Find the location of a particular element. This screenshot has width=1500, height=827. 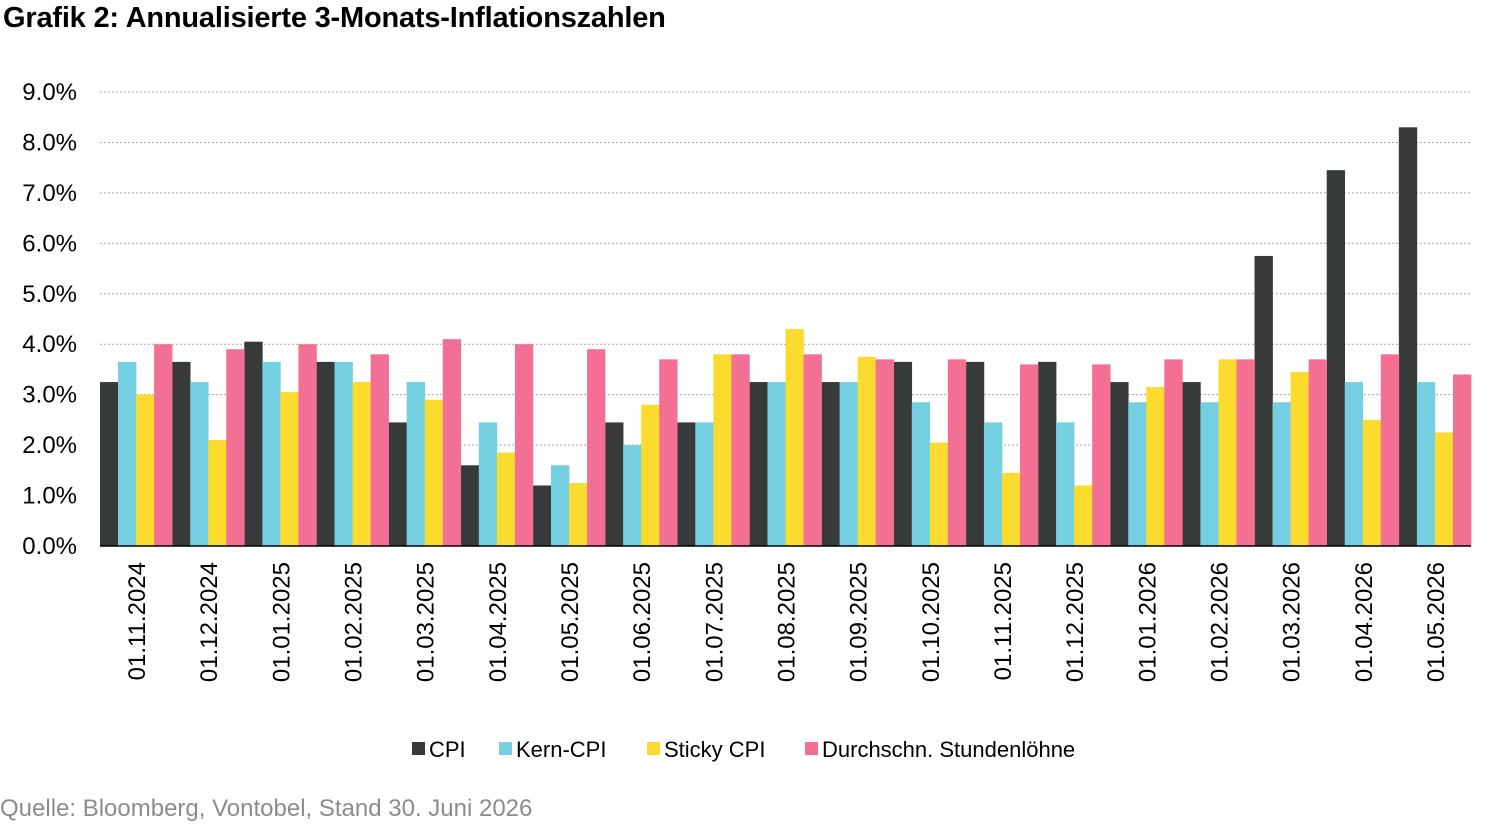

x-tick-label: 01.11.2024 is located at coordinates (137, 621).